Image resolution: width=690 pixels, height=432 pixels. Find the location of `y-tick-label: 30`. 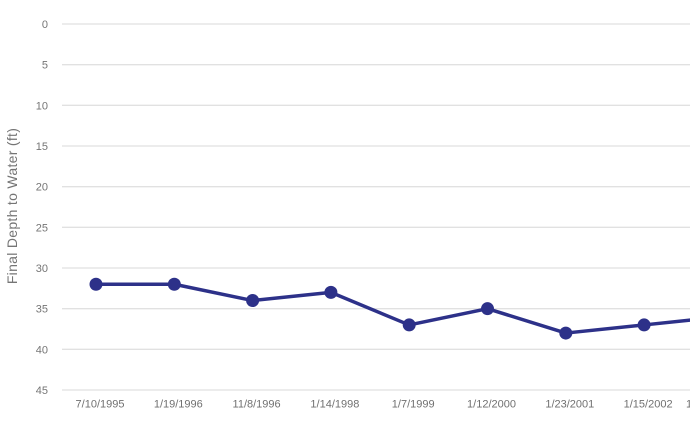

y-tick-label: 30 is located at coordinates (42, 269).